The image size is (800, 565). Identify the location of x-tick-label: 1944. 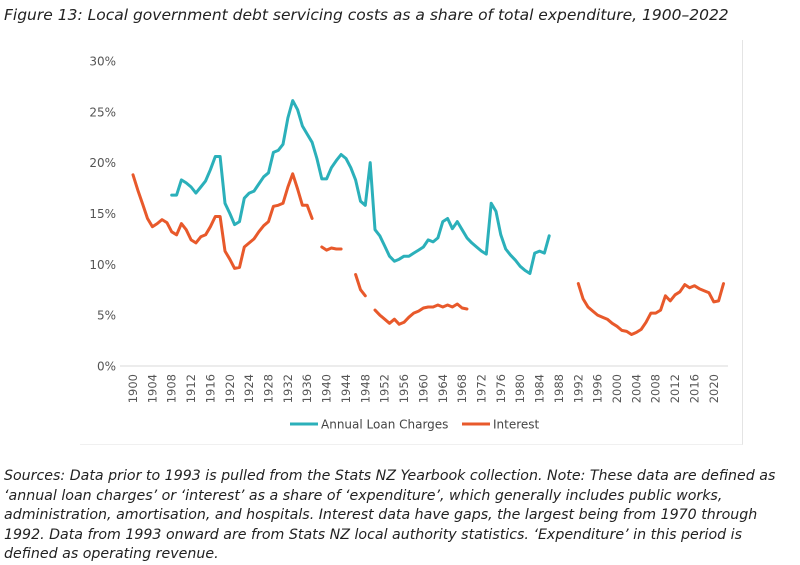
(346, 388).